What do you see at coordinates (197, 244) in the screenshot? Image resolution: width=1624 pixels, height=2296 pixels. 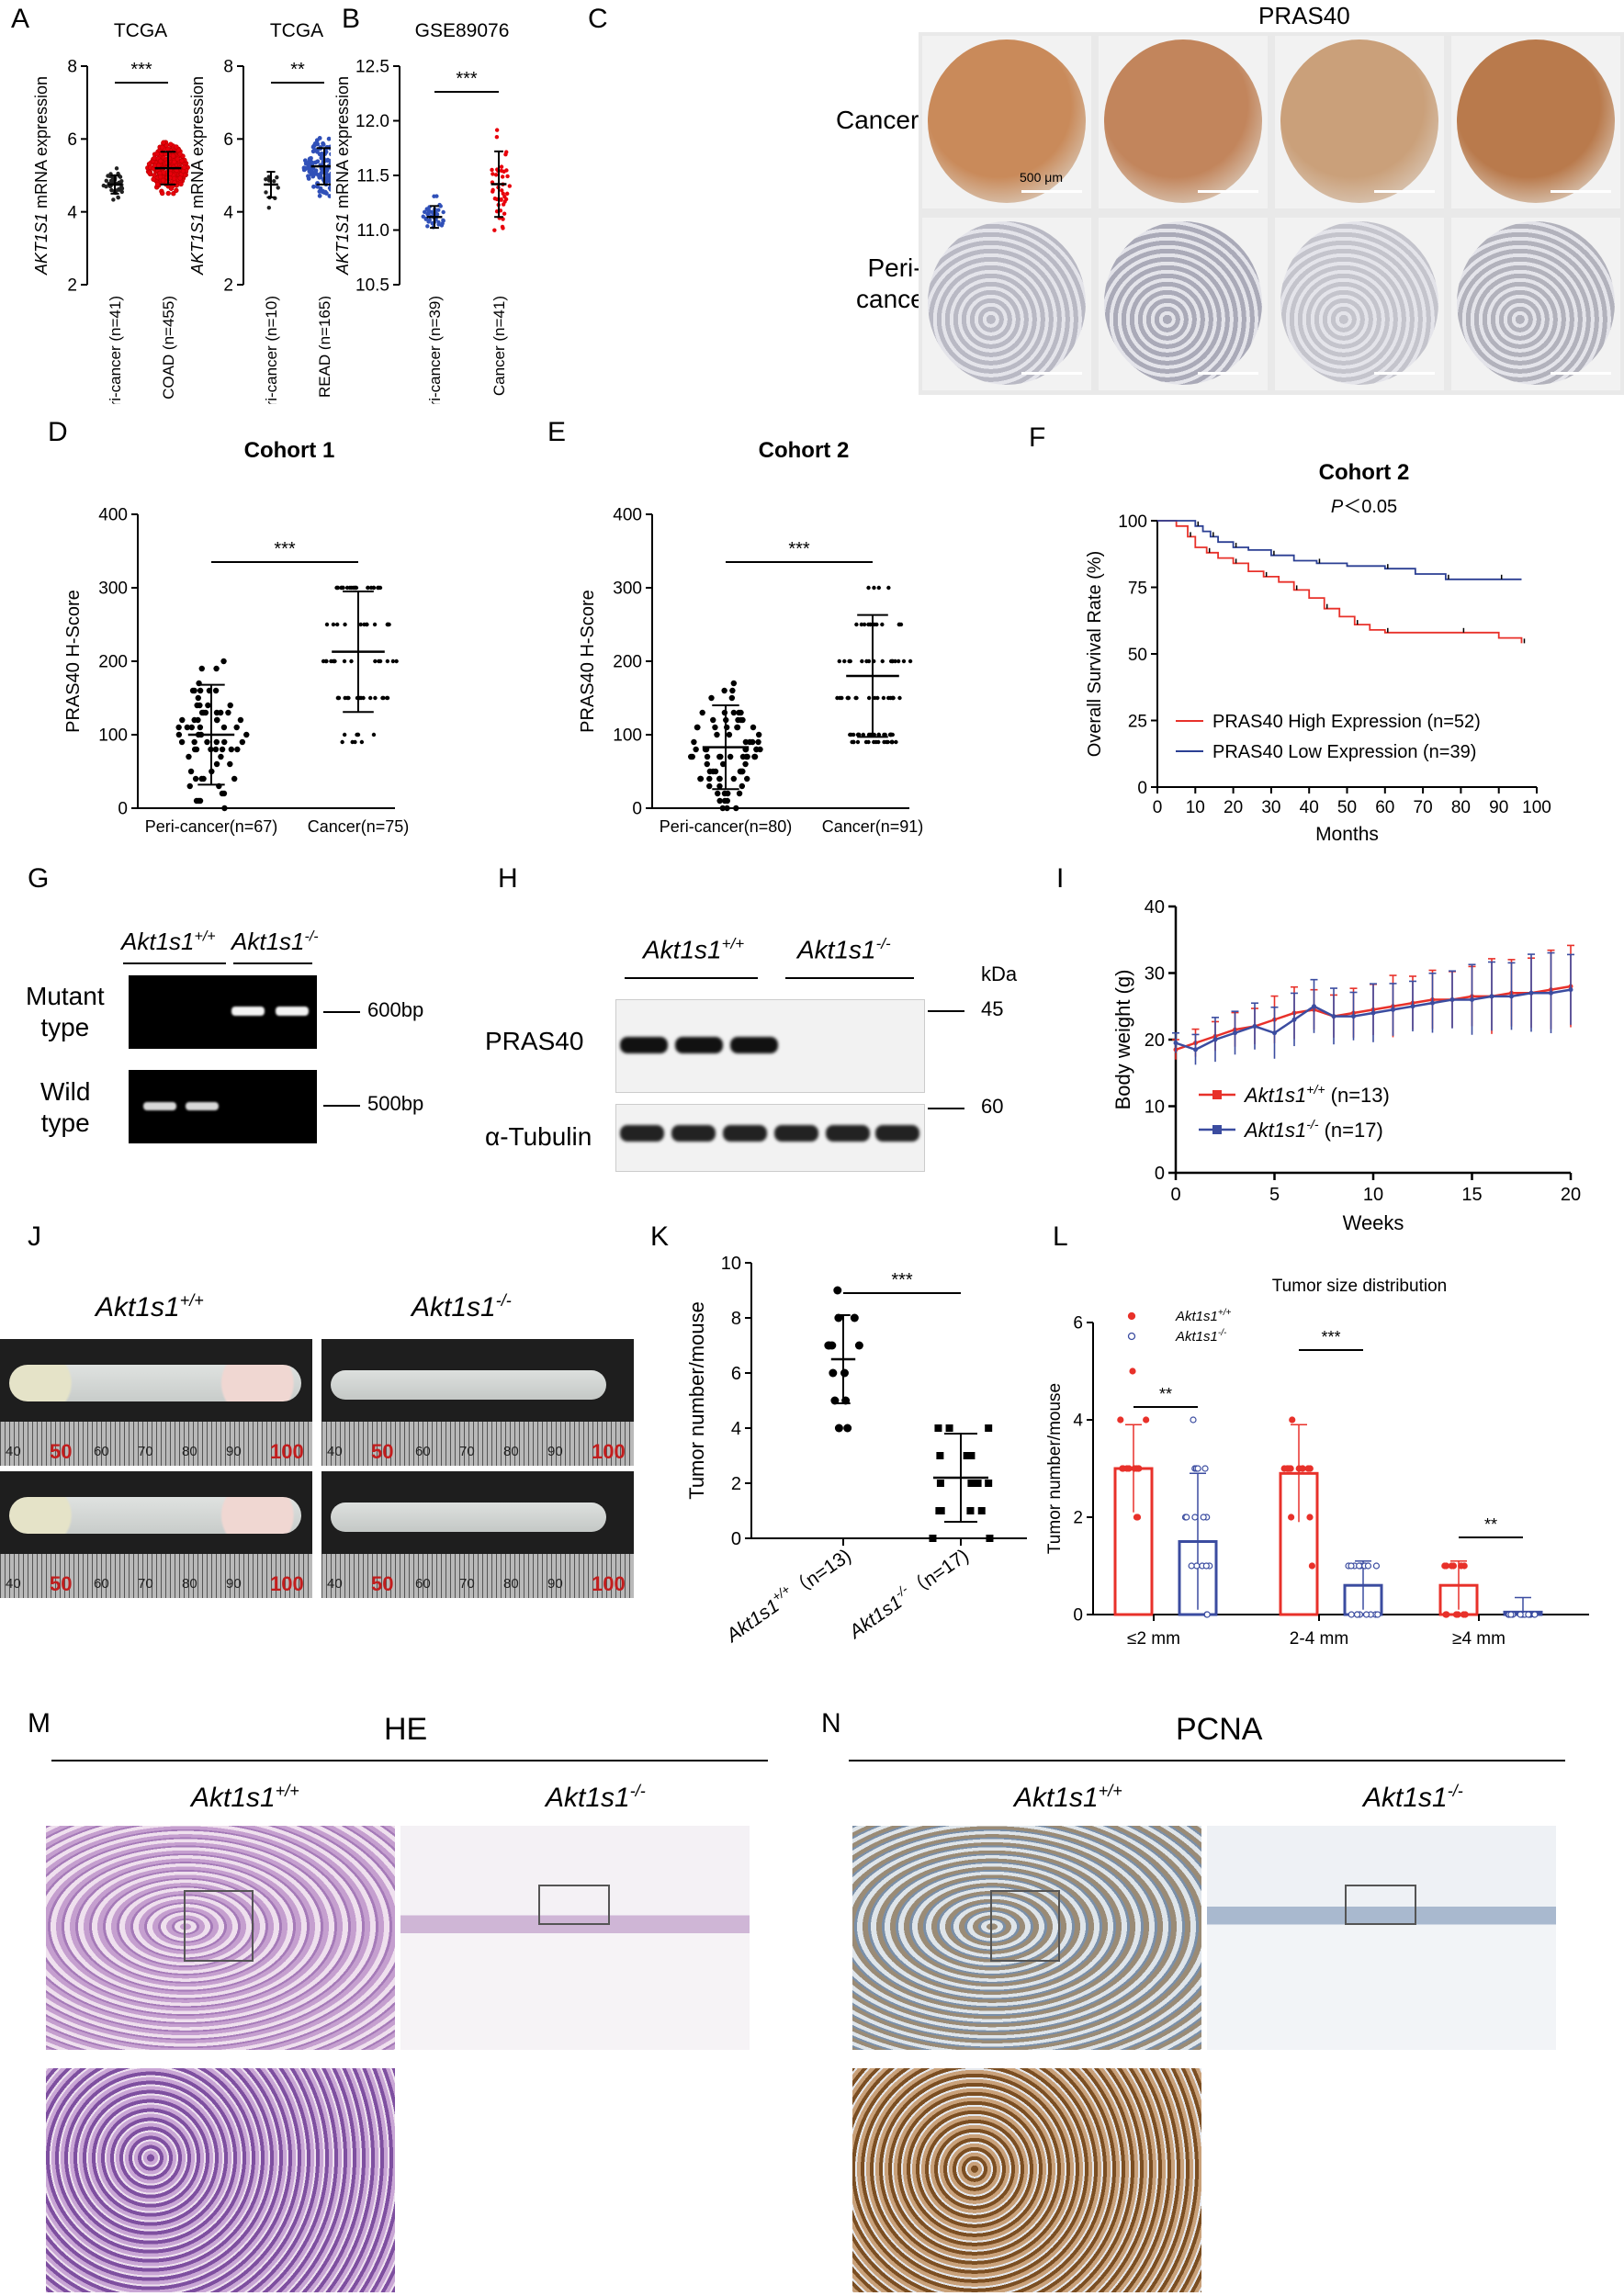 I see `y-axis-gene: AKT1S1` at bounding box center [197, 244].